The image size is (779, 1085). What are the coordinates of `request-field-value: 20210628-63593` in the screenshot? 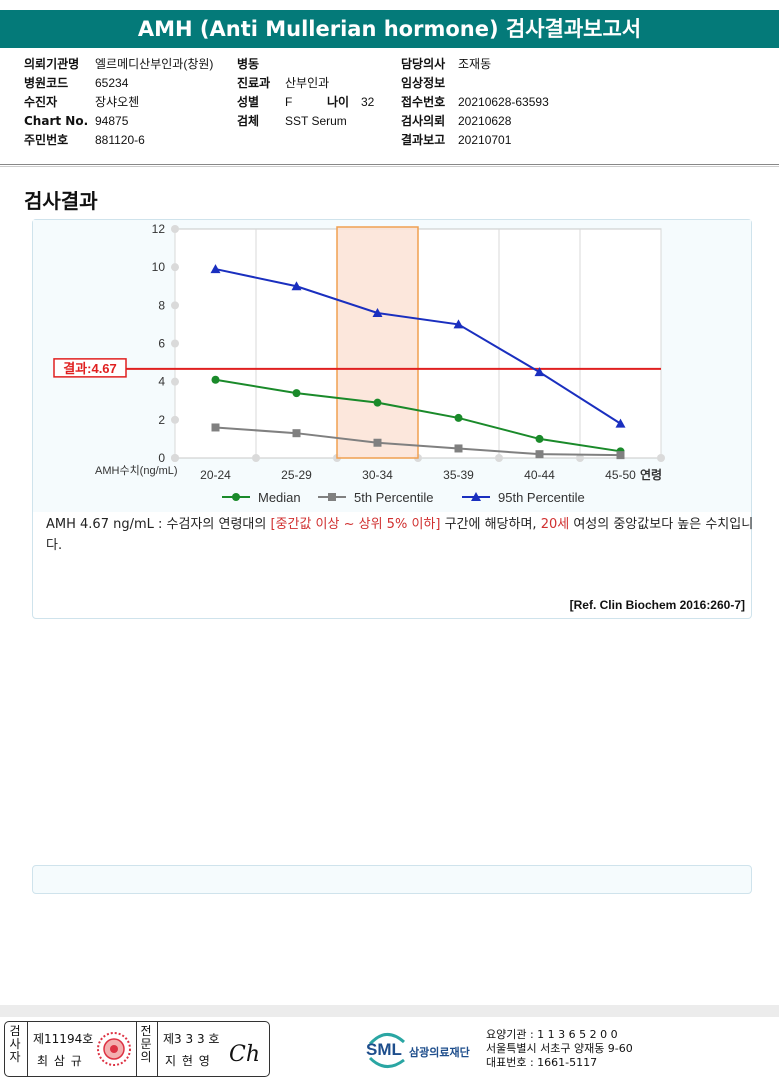 It's located at (503, 102).